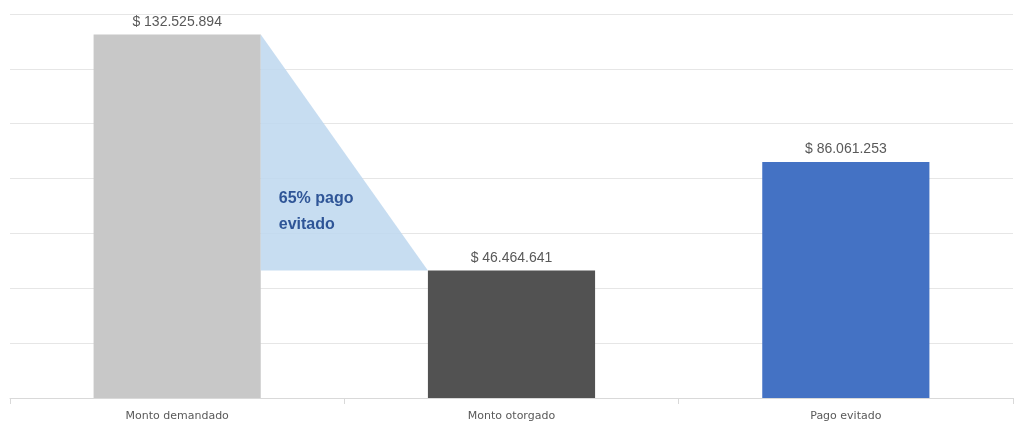 The height and width of the screenshot is (429, 1016). Describe the element at coordinates (511, 415) in the screenshot. I see `x-tick-label: Monto otorgado` at that location.